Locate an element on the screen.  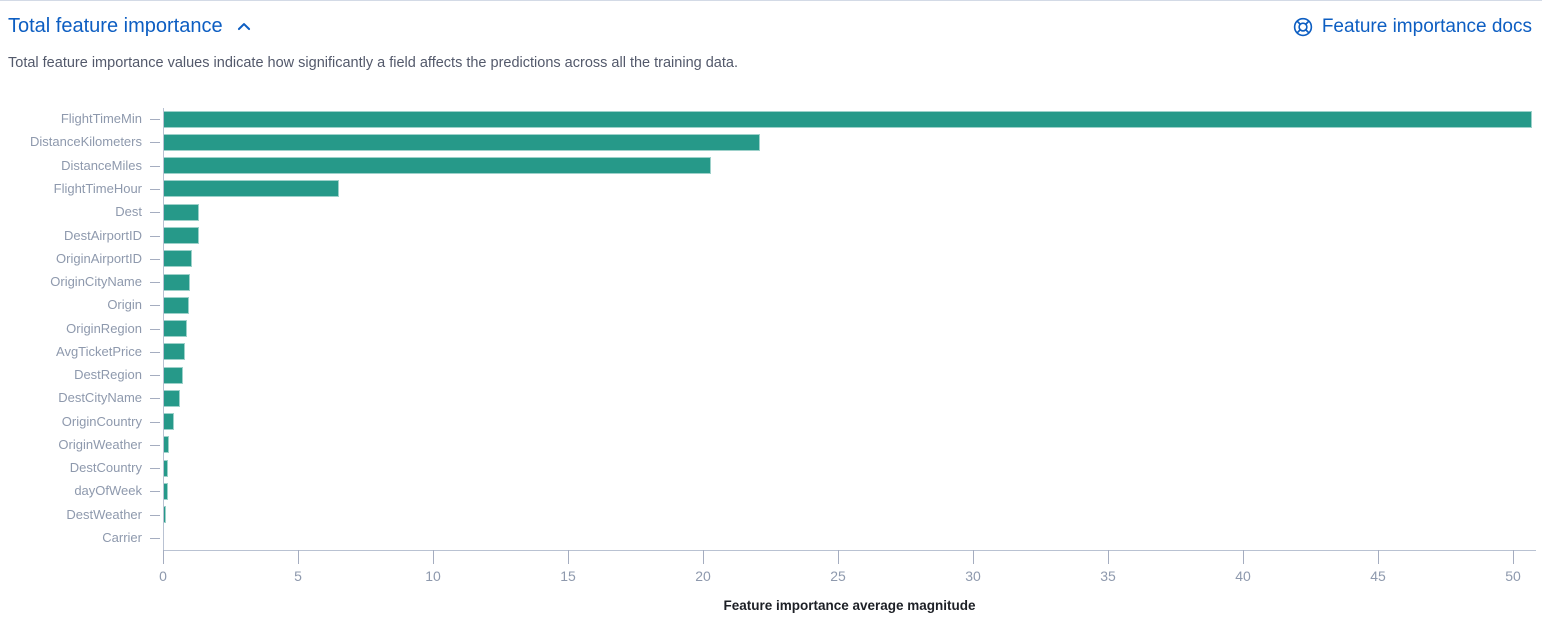
bar-OriginRegion is located at coordinates (175, 329).